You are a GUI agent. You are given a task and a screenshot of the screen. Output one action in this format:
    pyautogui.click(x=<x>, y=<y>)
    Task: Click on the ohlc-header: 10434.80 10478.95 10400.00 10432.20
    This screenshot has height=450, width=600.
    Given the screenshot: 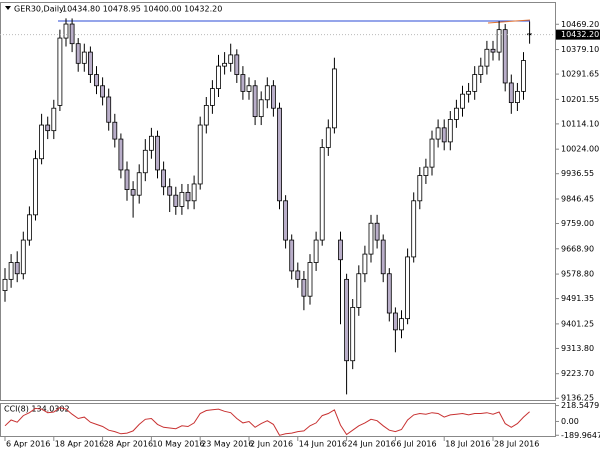 What is the action you would take?
    pyautogui.click(x=142, y=9)
    